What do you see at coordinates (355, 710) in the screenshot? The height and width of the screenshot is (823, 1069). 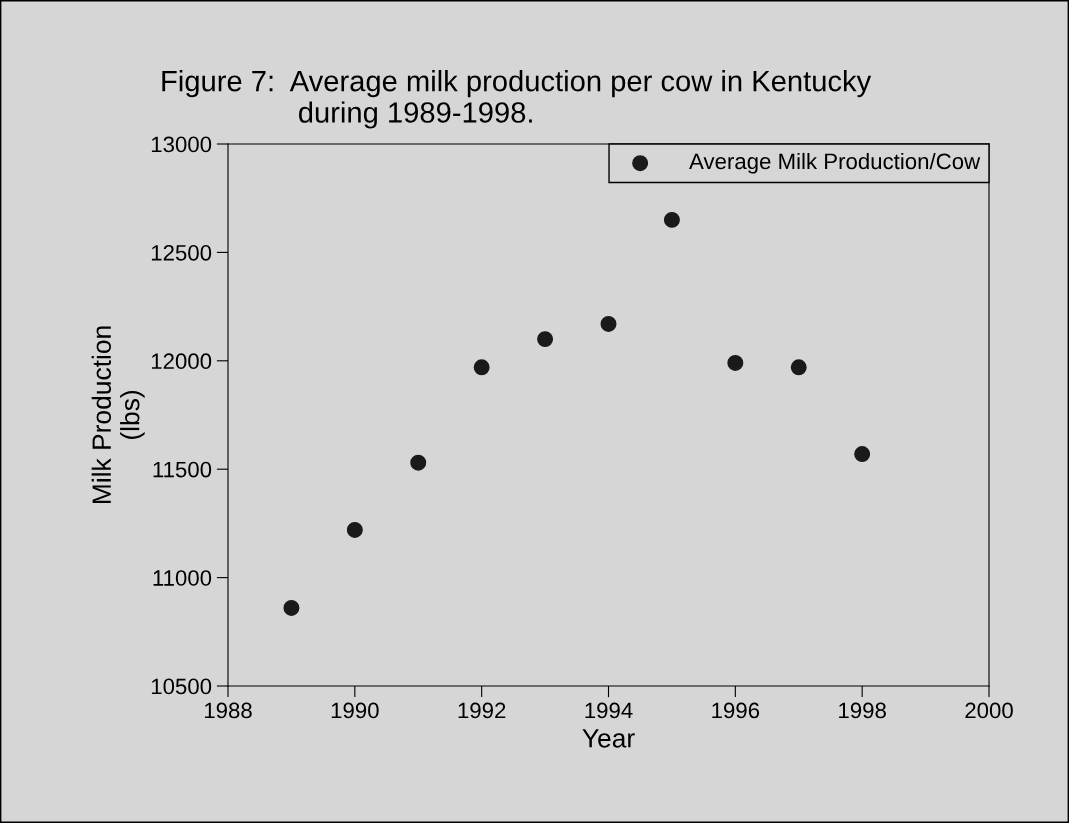 I see `x-tick-label: 1990` at bounding box center [355, 710].